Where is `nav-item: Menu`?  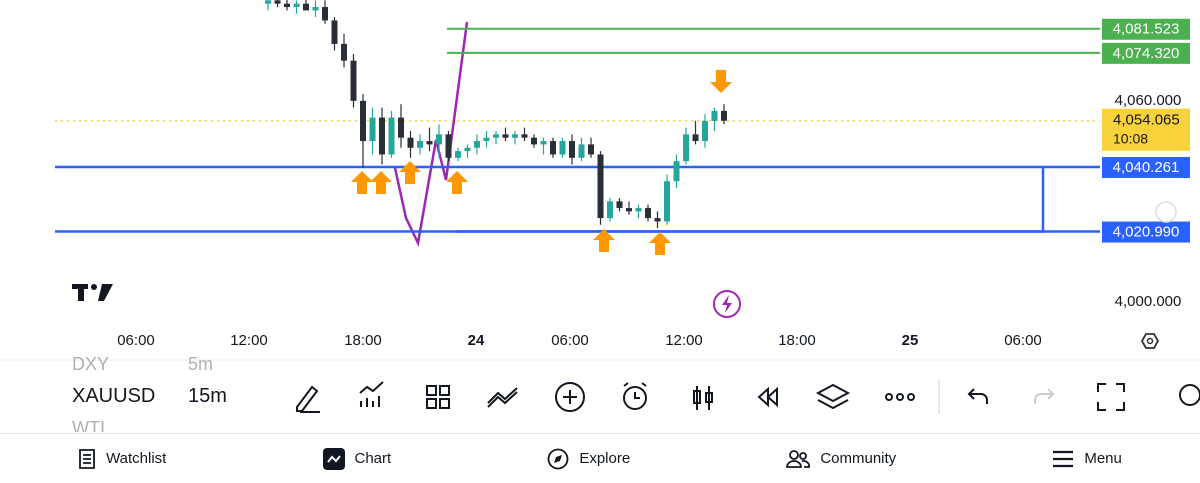 nav-item: Menu is located at coordinates (1087, 459).